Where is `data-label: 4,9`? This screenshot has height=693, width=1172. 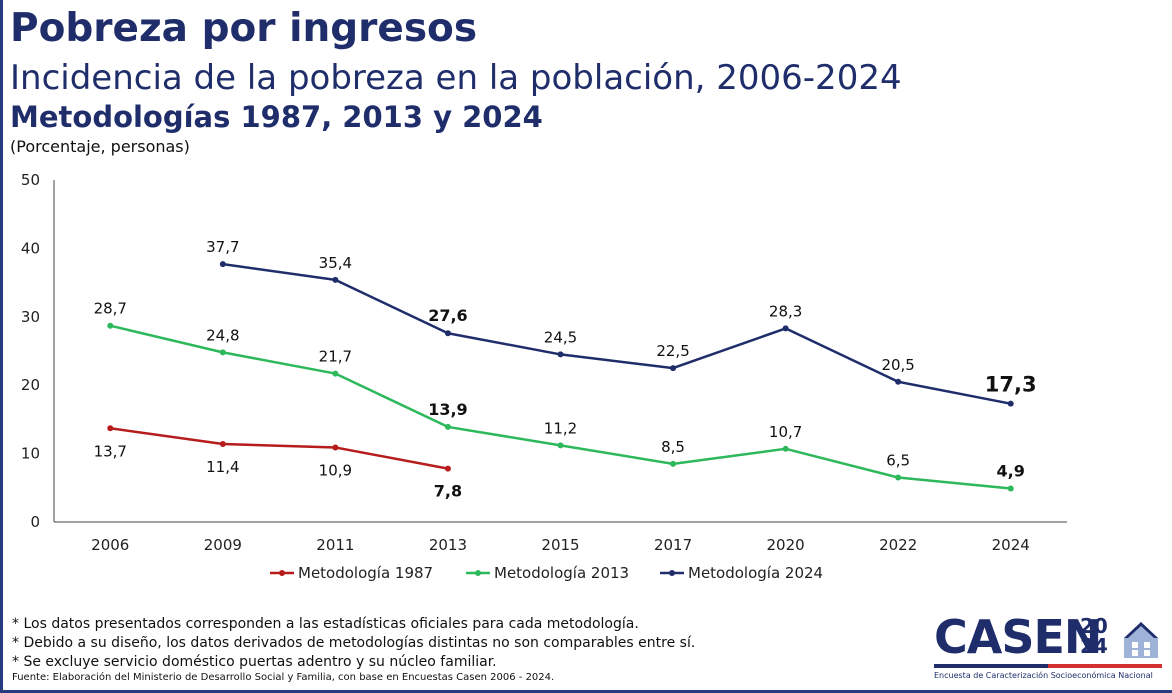 data-label: 4,9 is located at coordinates (1011, 470).